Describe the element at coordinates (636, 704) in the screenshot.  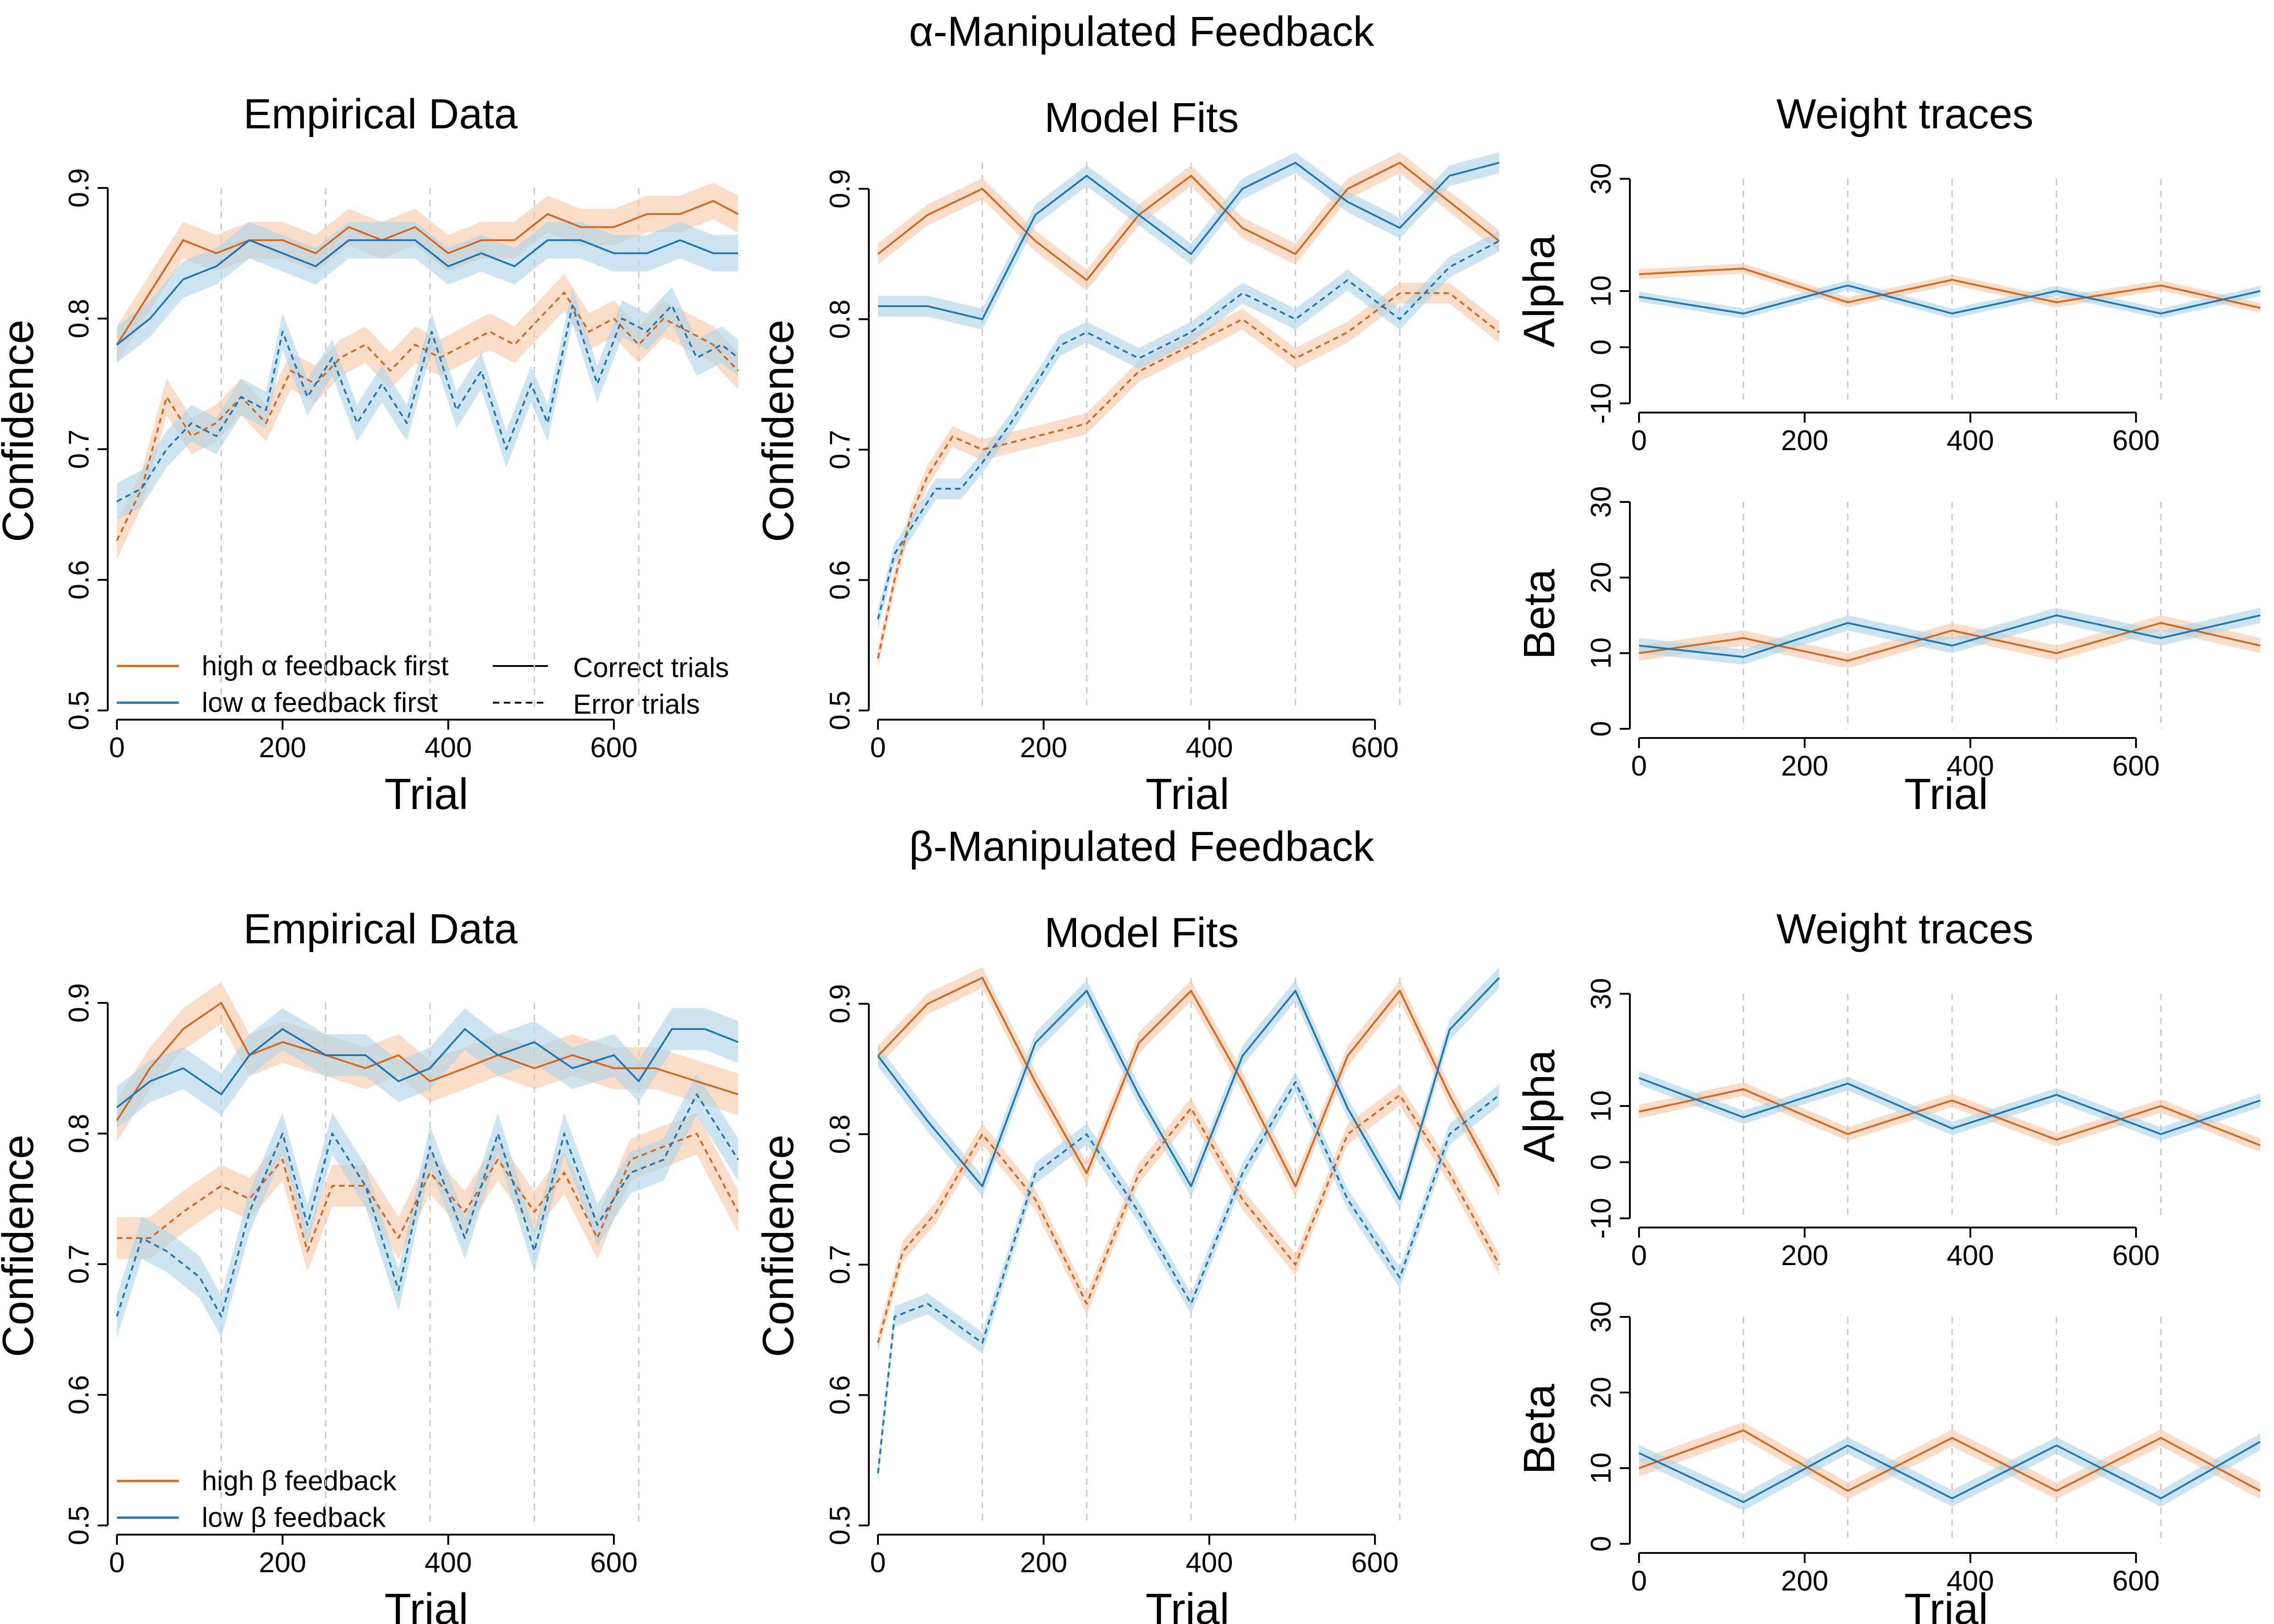
I see `legend-label-error: Error trials` at that location.